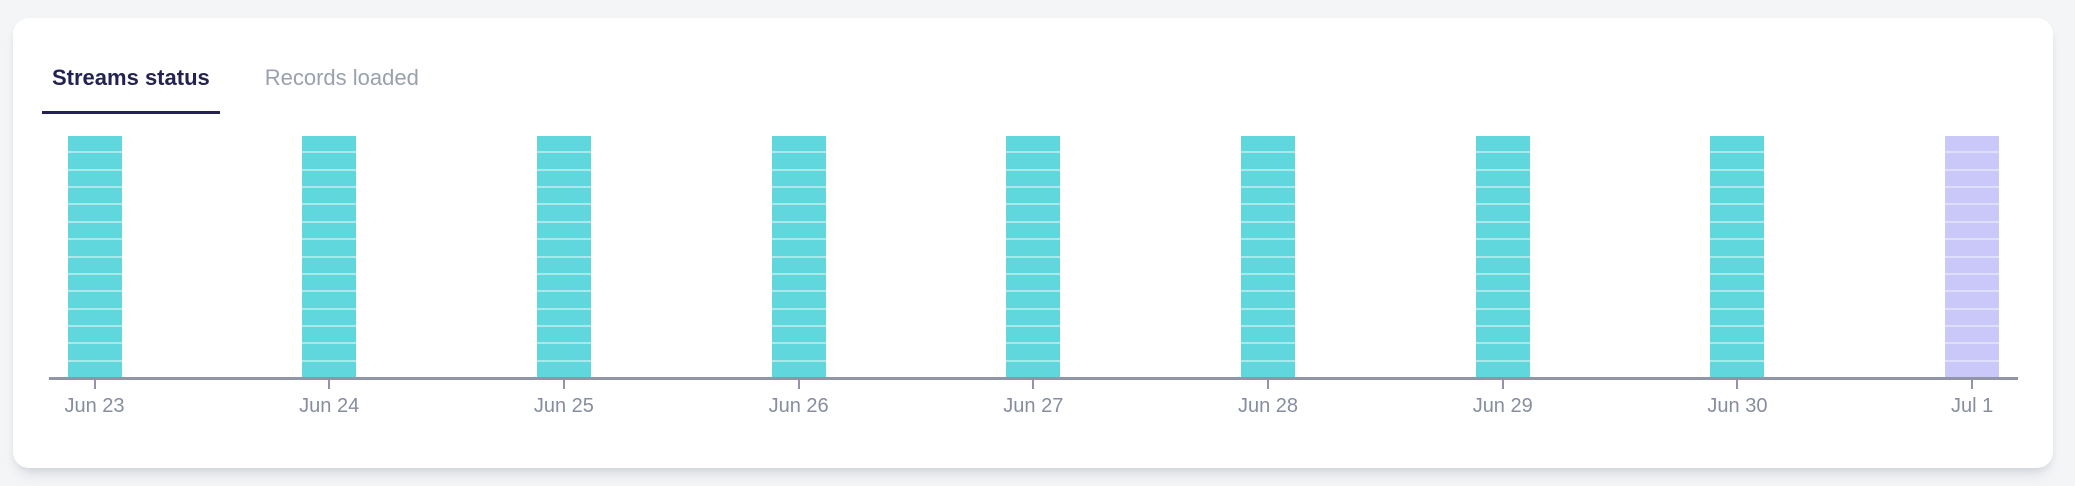  What do you see at coordinates (1033, 378) in the screenshot?
I see `x-axis-line` at bounding box center [1033, 378].